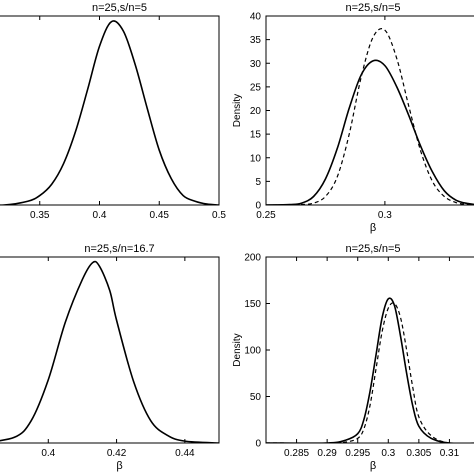  Describe the element at coordinates (256, 397) in the screenshot. I see `y-tick-label: 50` at that location.